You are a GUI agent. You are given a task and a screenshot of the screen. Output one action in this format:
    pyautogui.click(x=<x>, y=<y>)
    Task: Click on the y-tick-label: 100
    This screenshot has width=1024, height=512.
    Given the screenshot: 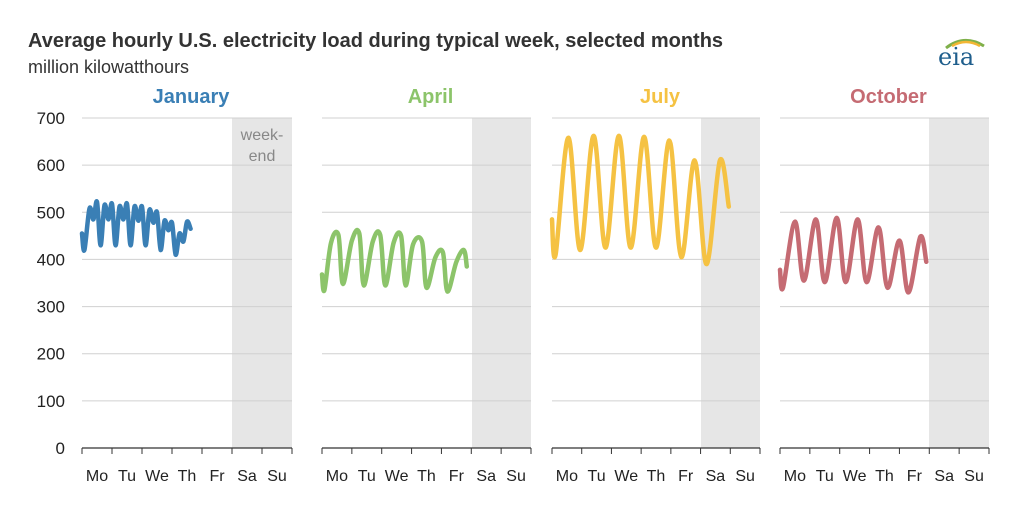 What is the action you would take?
    pyautogui.click(x=51, y=401)
    